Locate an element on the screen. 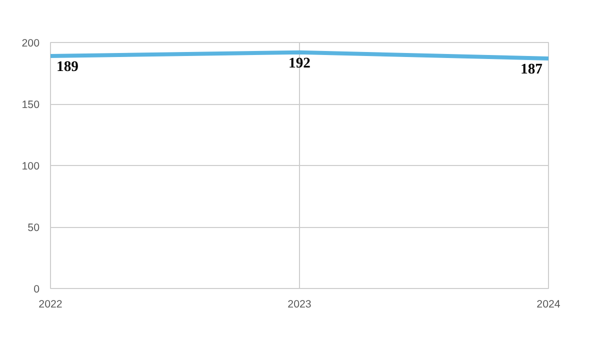 Image resolution: width=600 pixels, height=339 pixels. data-label: 189 is located at coordinates (67, 67).